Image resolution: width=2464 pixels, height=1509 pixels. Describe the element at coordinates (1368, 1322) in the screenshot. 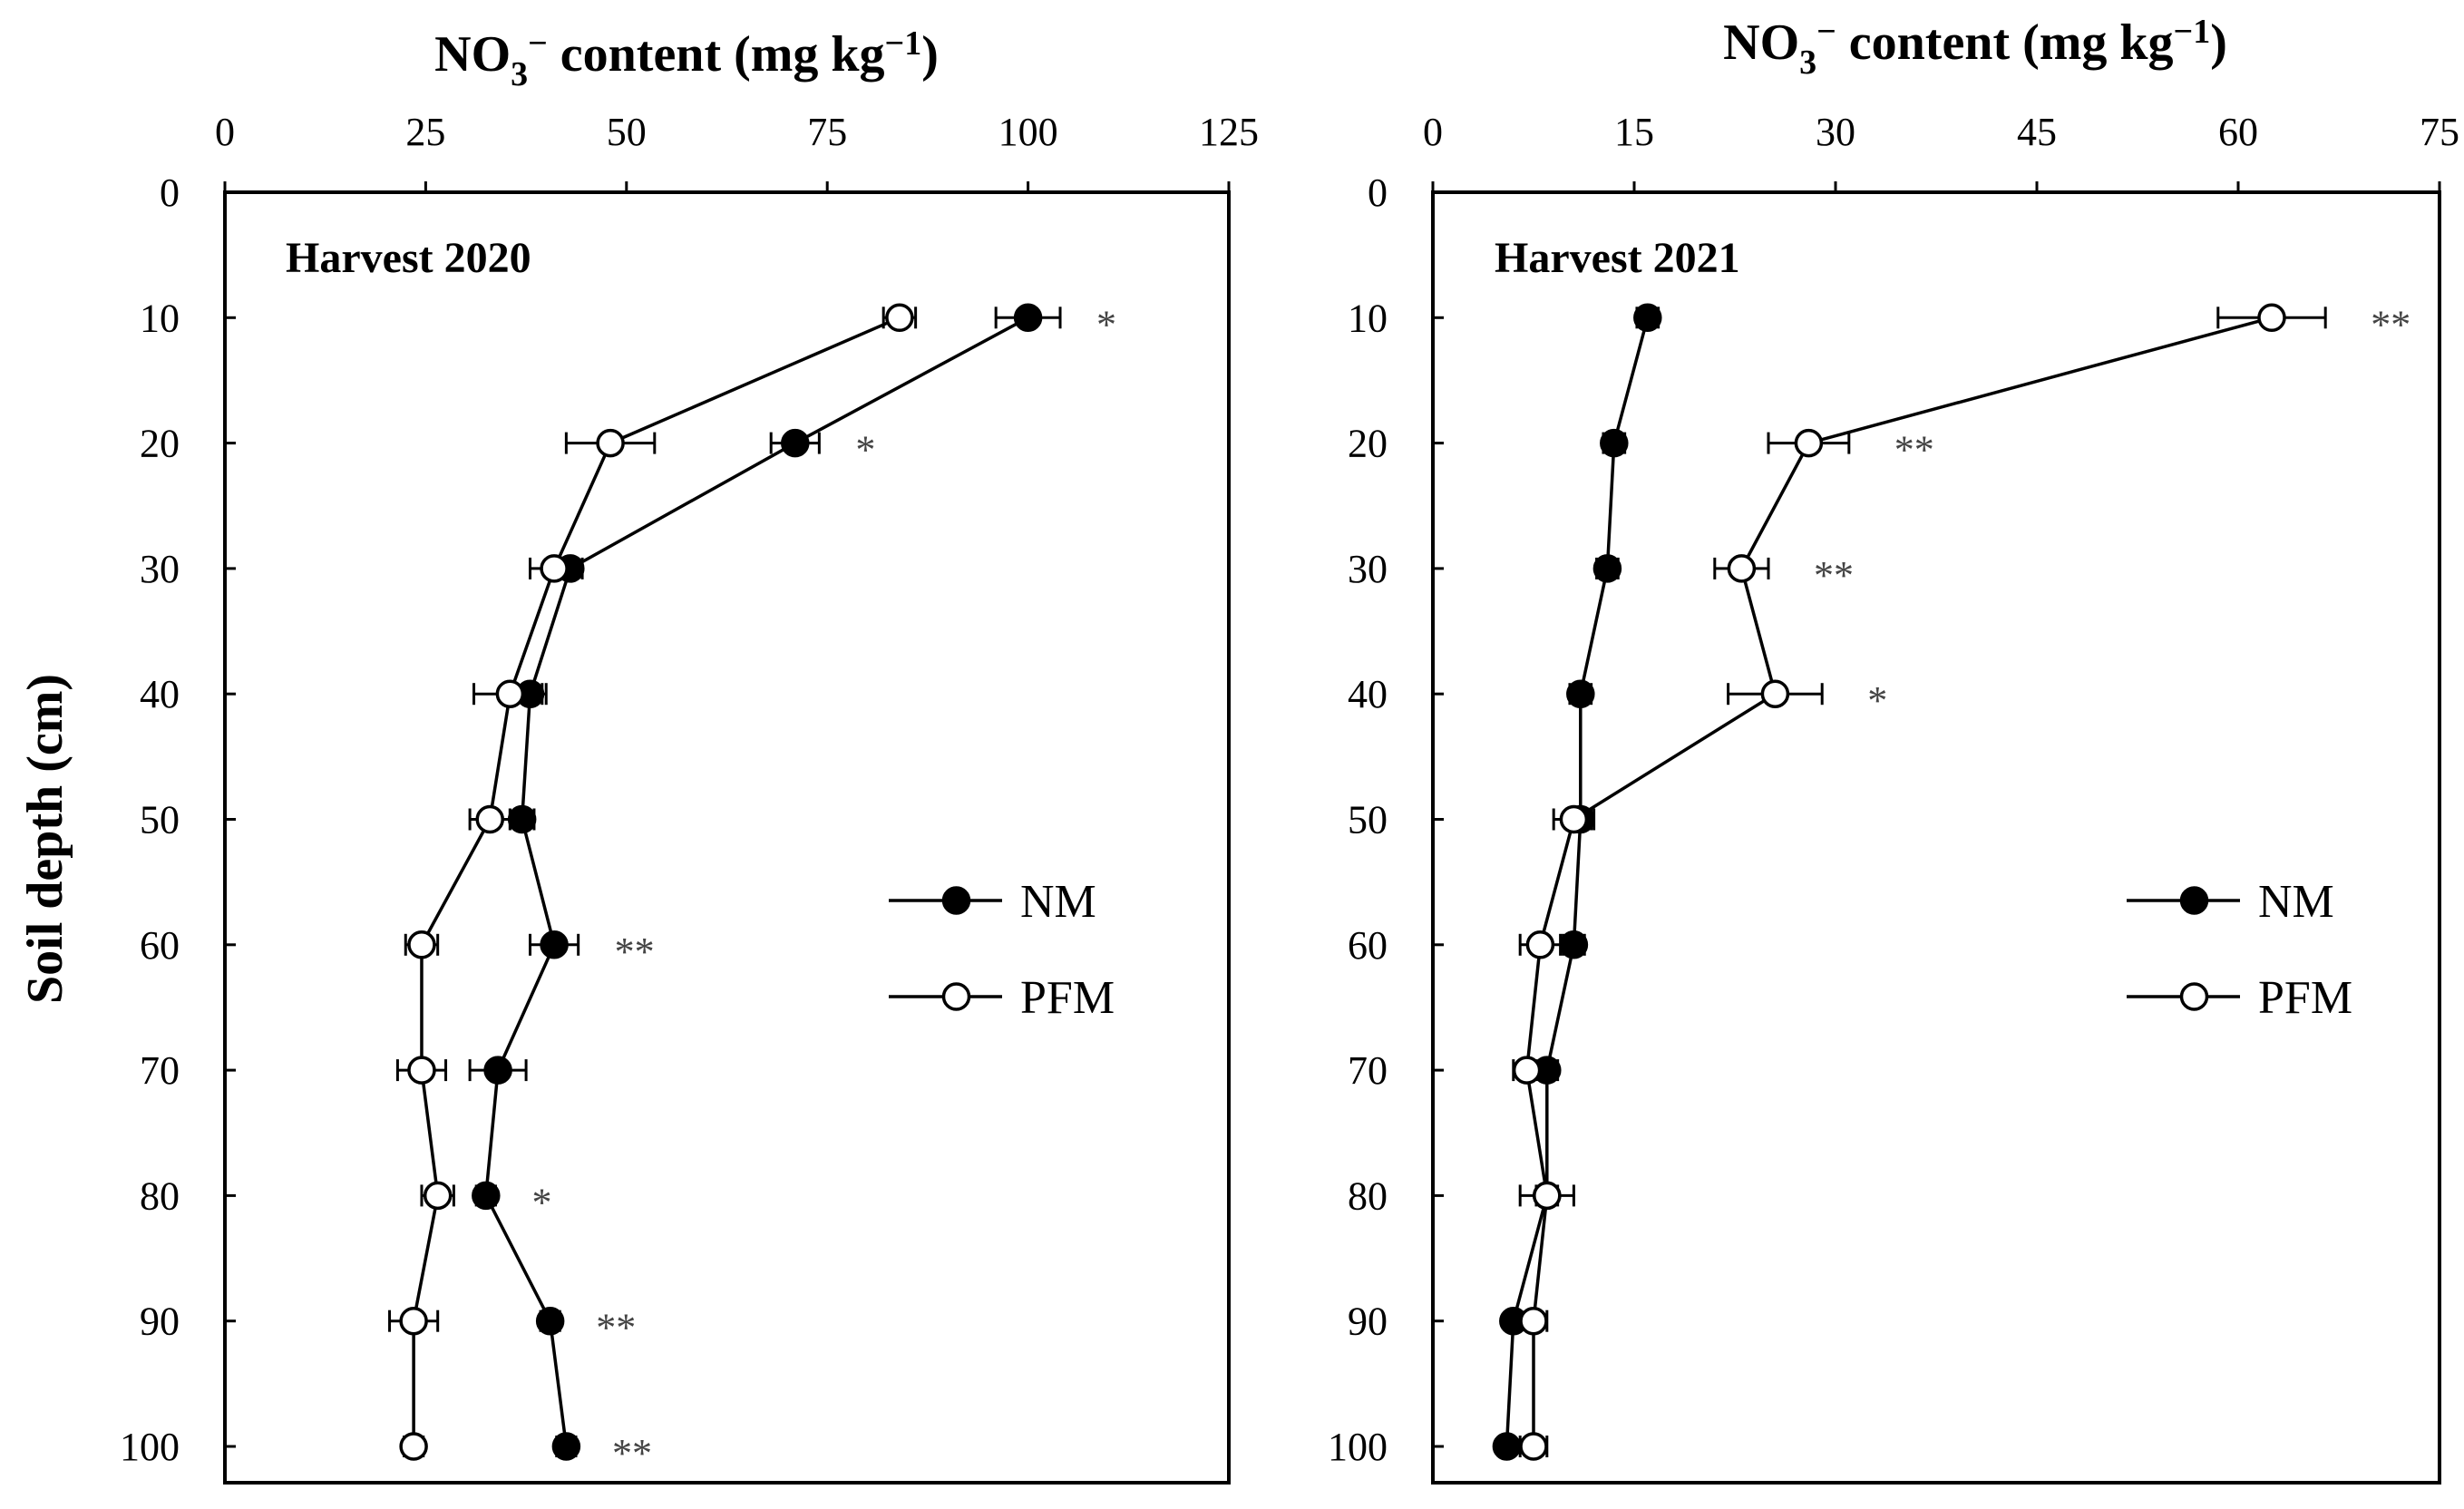

I see `y-tick-label: 90` at that location.